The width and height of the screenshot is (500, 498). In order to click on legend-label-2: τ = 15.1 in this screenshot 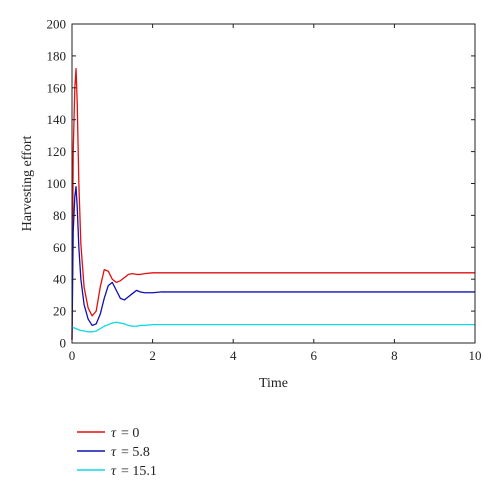, I will do `click(134, 471)`.